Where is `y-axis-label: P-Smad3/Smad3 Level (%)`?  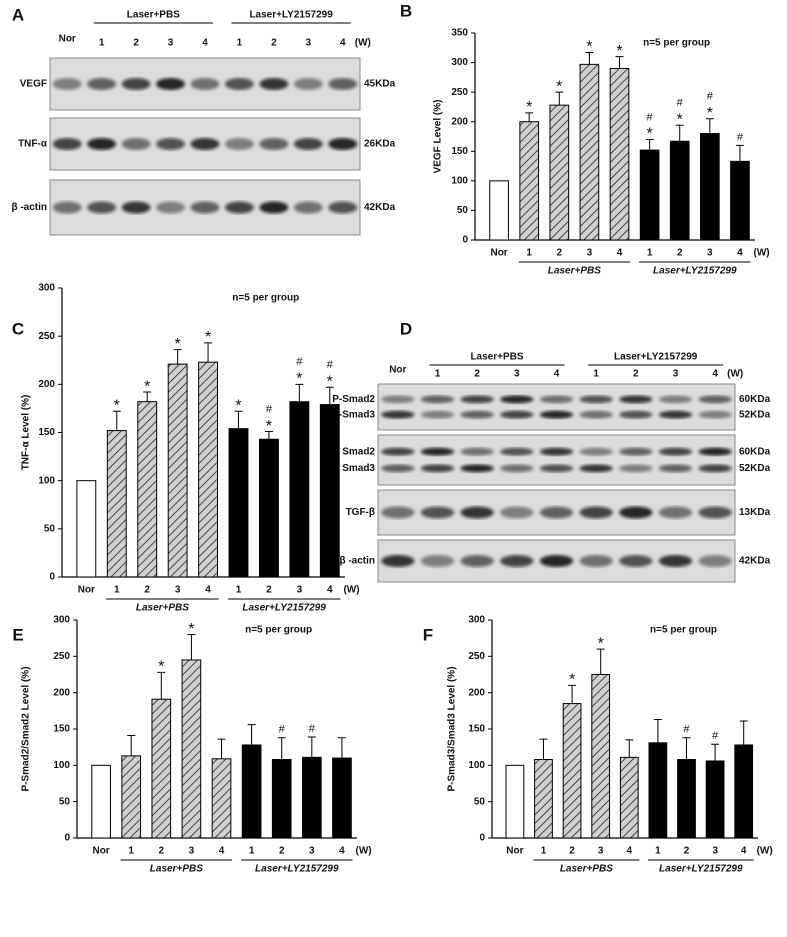
y-axis-label: P-Smad3/Smad3 Level (%) is located at coordinates (452, 728).